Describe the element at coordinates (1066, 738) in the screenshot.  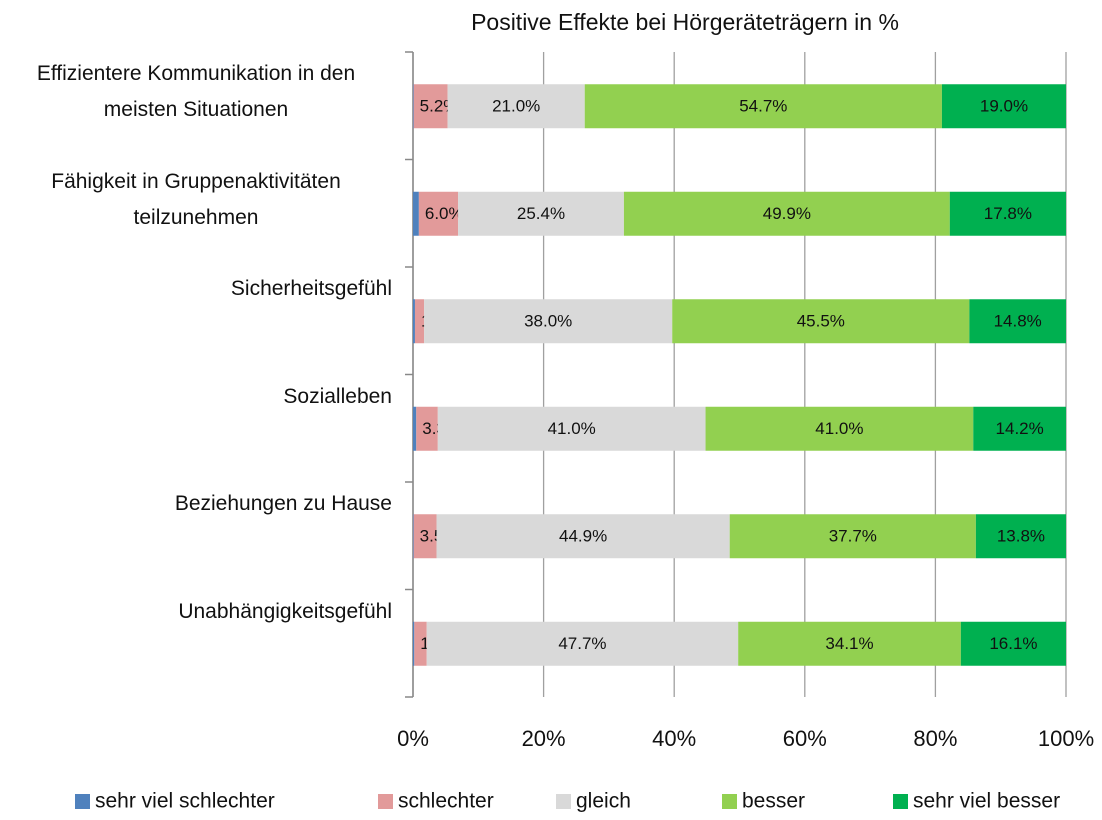
I see `x-tick-label: 100%` at that location.